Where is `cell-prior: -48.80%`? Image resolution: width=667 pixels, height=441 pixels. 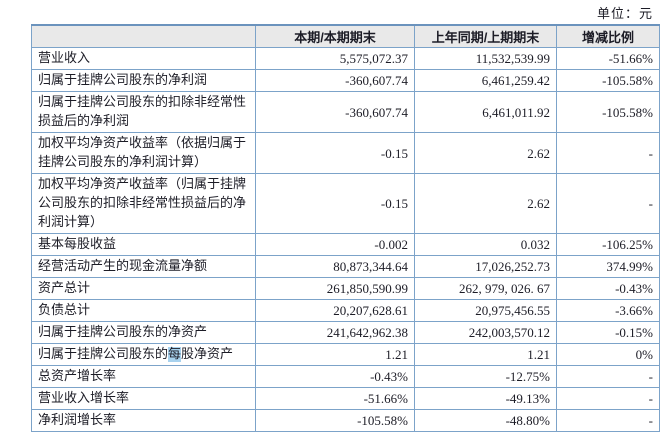
cell-prior: -48.80% is located at coordinates (485, 420).